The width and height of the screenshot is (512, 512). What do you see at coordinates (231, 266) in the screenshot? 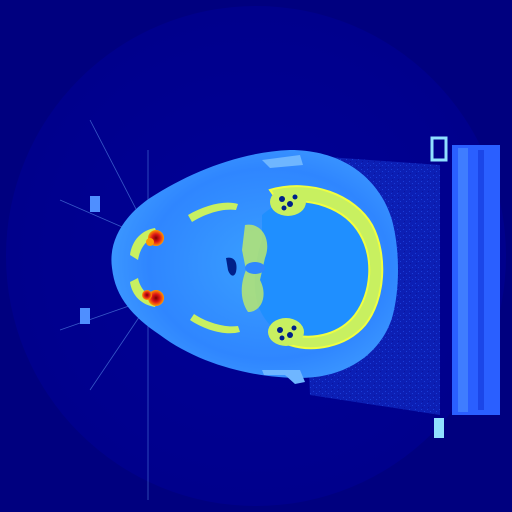
I see `pharynx` at bounding box center [231, 266].